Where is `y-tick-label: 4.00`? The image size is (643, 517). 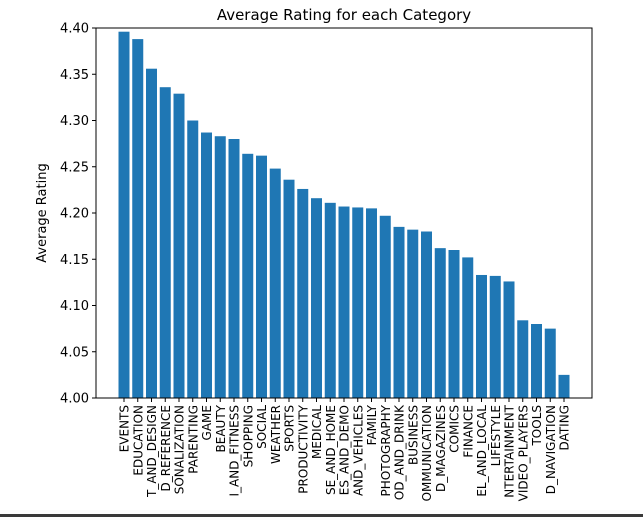
y-tick-label: 4.00 is located at coordinates (74, 399).